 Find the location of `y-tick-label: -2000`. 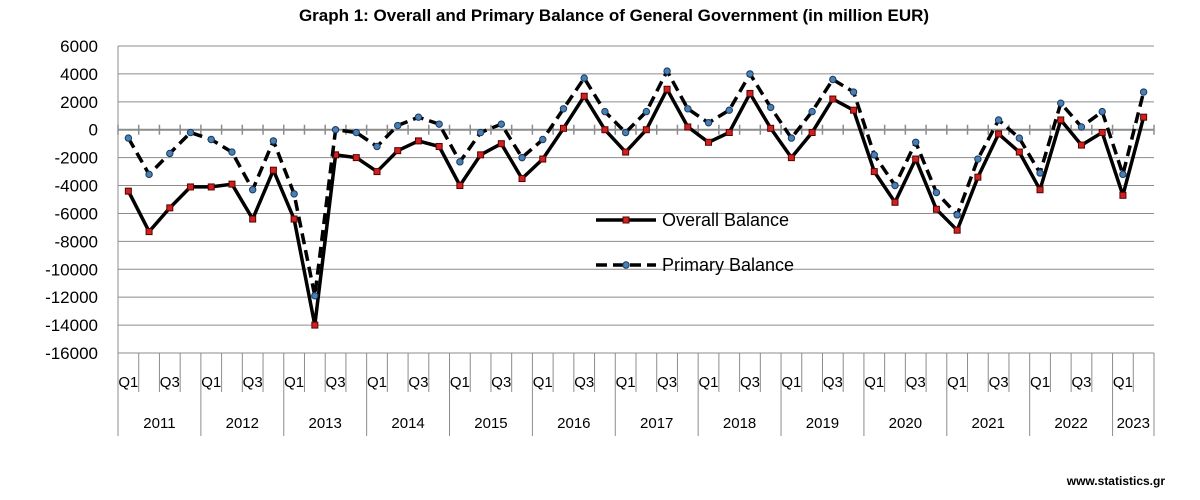

y-tick-label: -2000 is located at coordinates (76, 158).